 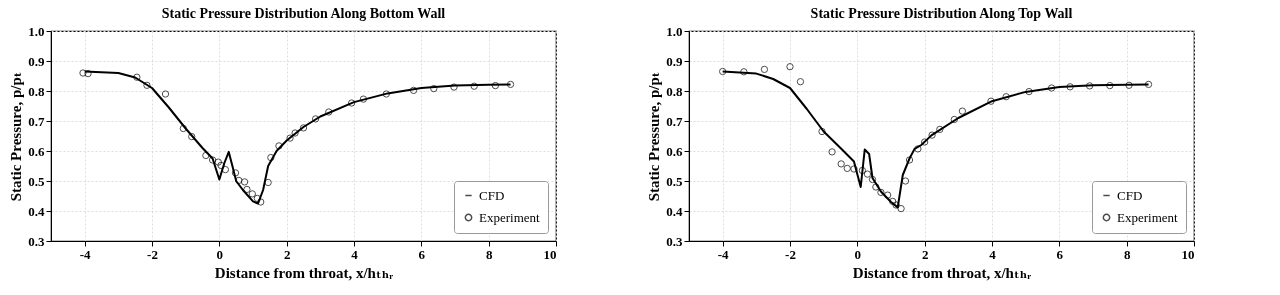 I want to click on y-tick-label: 0.5, so click(x=674, y=181).